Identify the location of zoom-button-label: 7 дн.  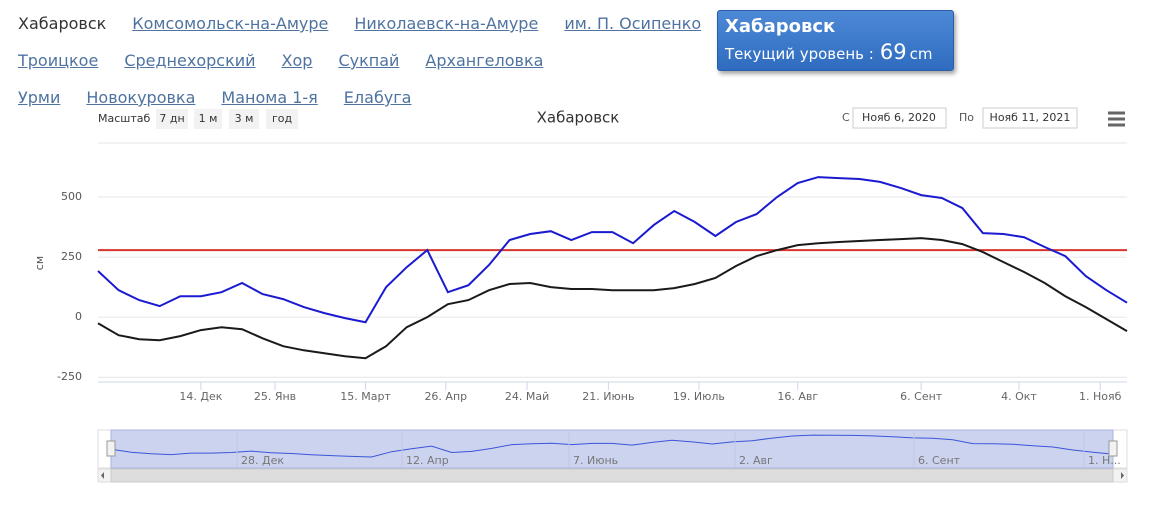
(171, 118).